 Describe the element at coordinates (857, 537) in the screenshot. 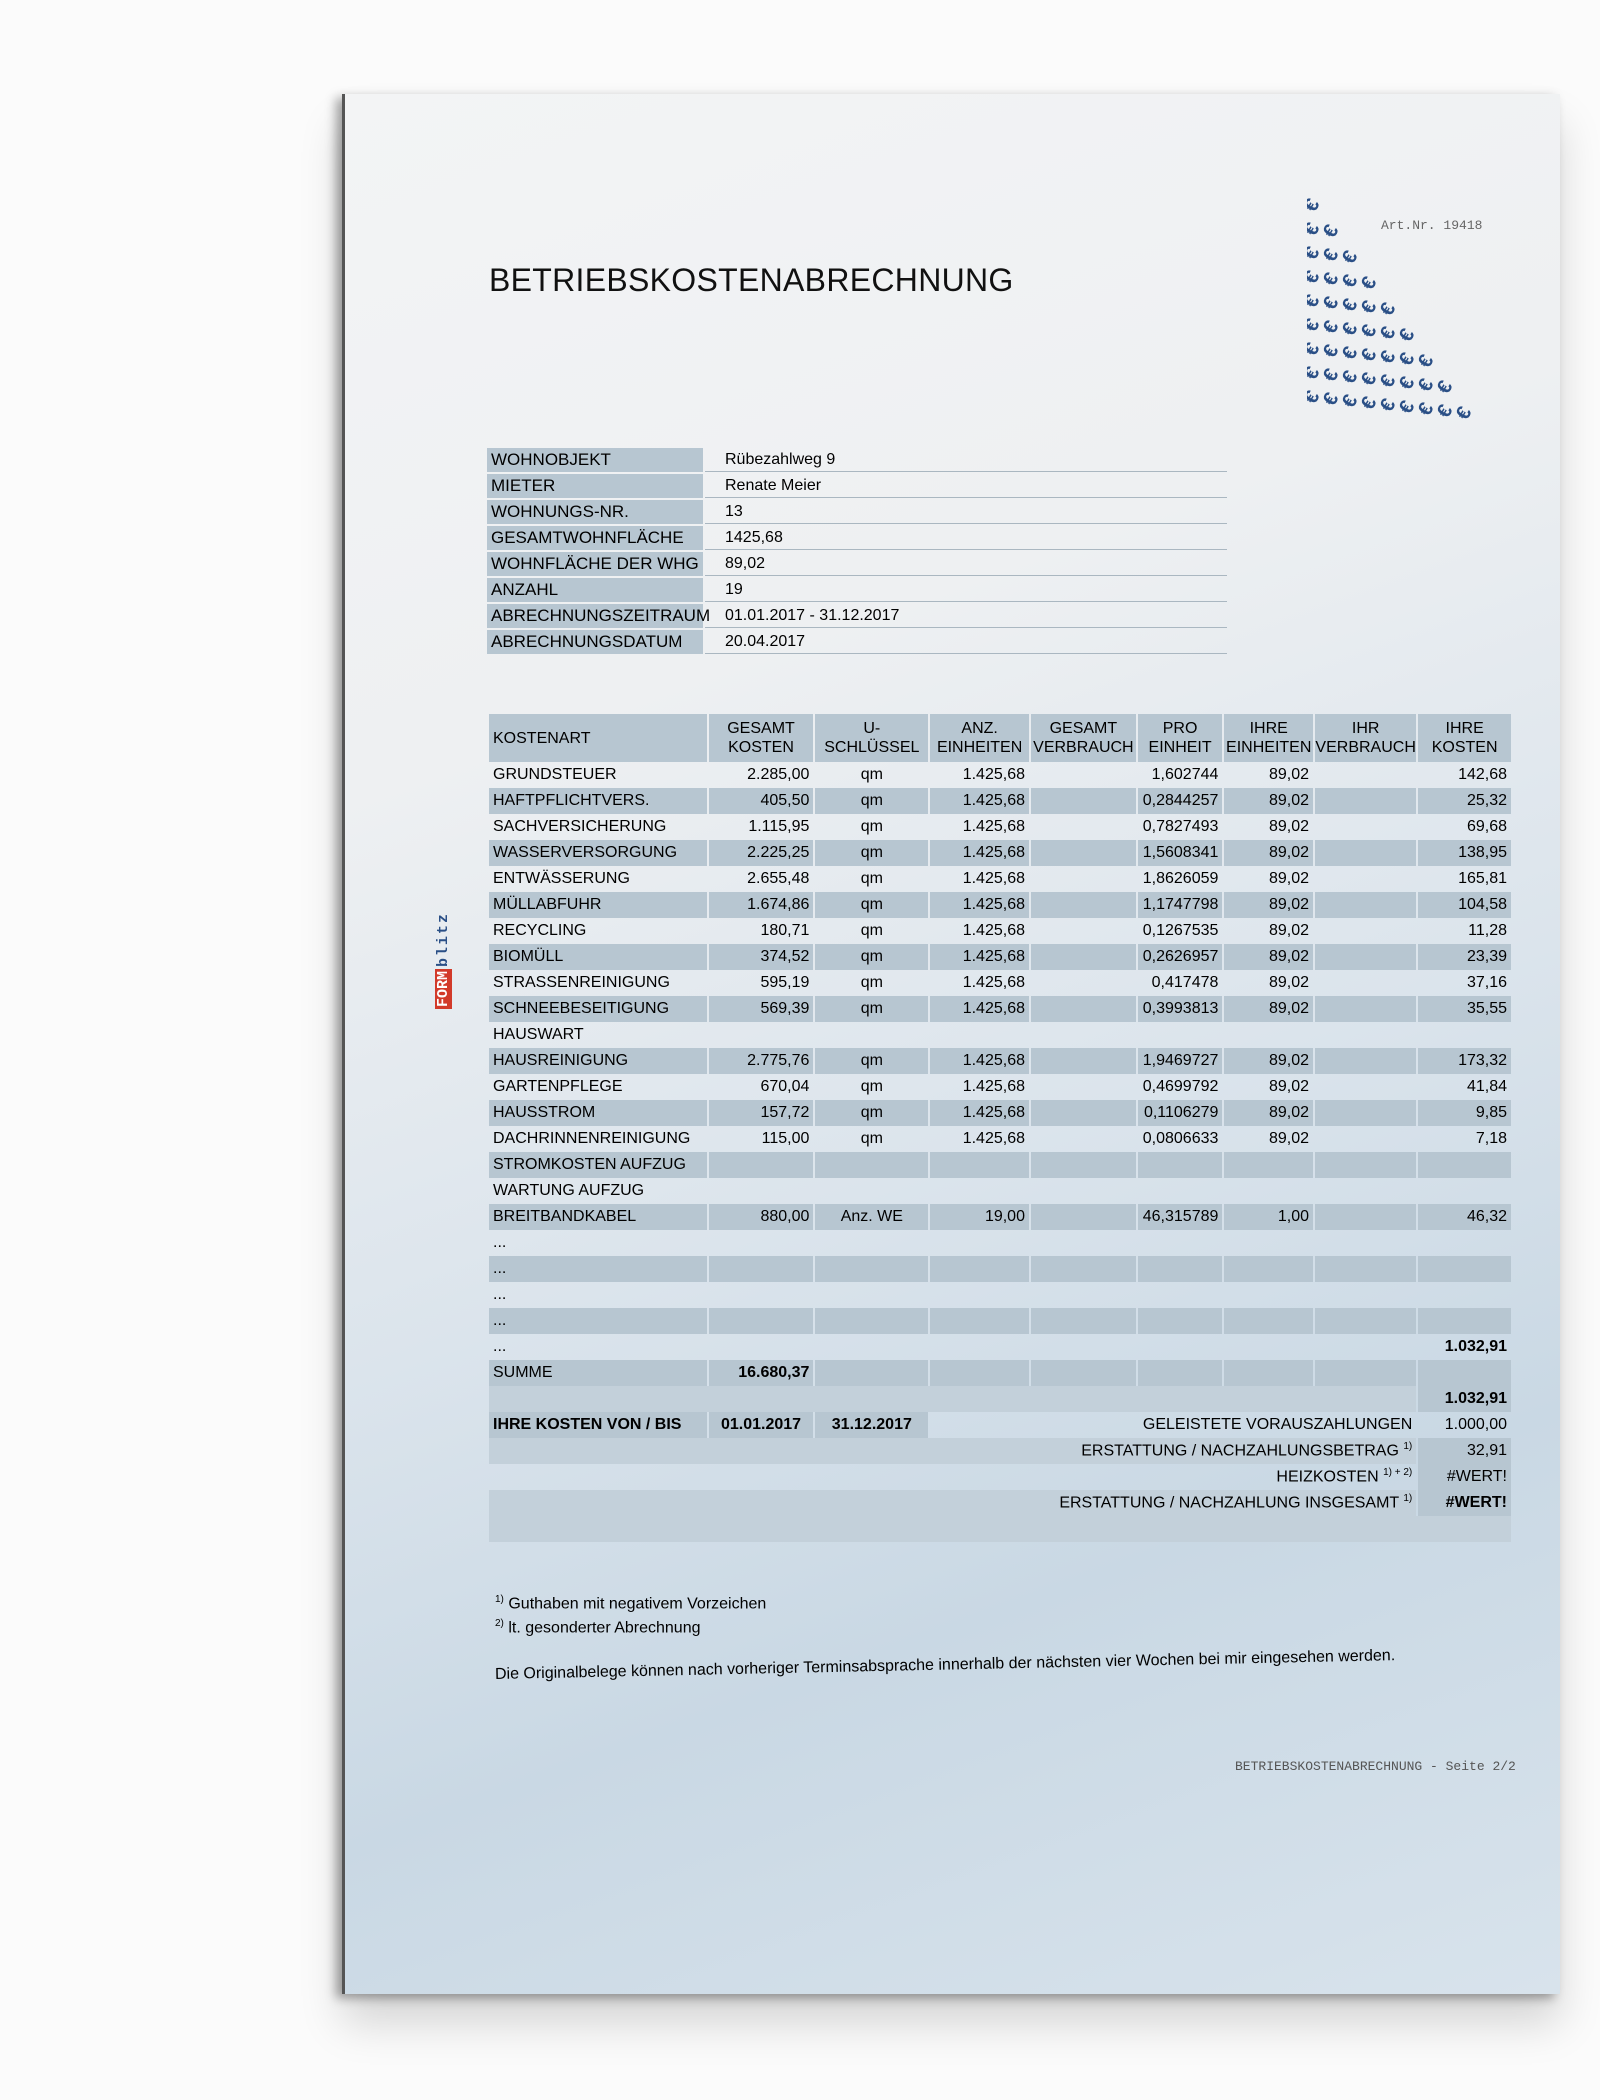

I see `info-row: GESAMTWOHNFLÄCHE 1425,68` at that location.